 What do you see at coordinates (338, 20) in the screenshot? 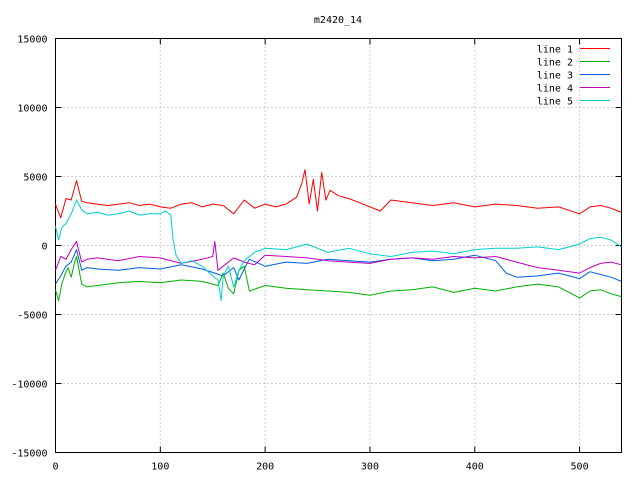
I see `chart-title: m2420_14` at bounding box center [338, 20].